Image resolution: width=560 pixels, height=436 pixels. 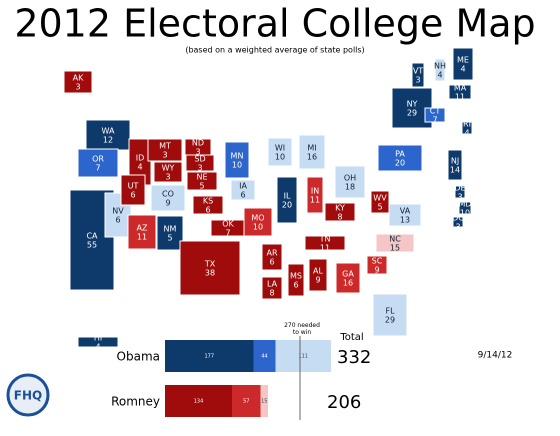 What do you see at coordinates (28, 396) in the screenshot?
I see `logo: FHQ` at bounding box center [28, 396].